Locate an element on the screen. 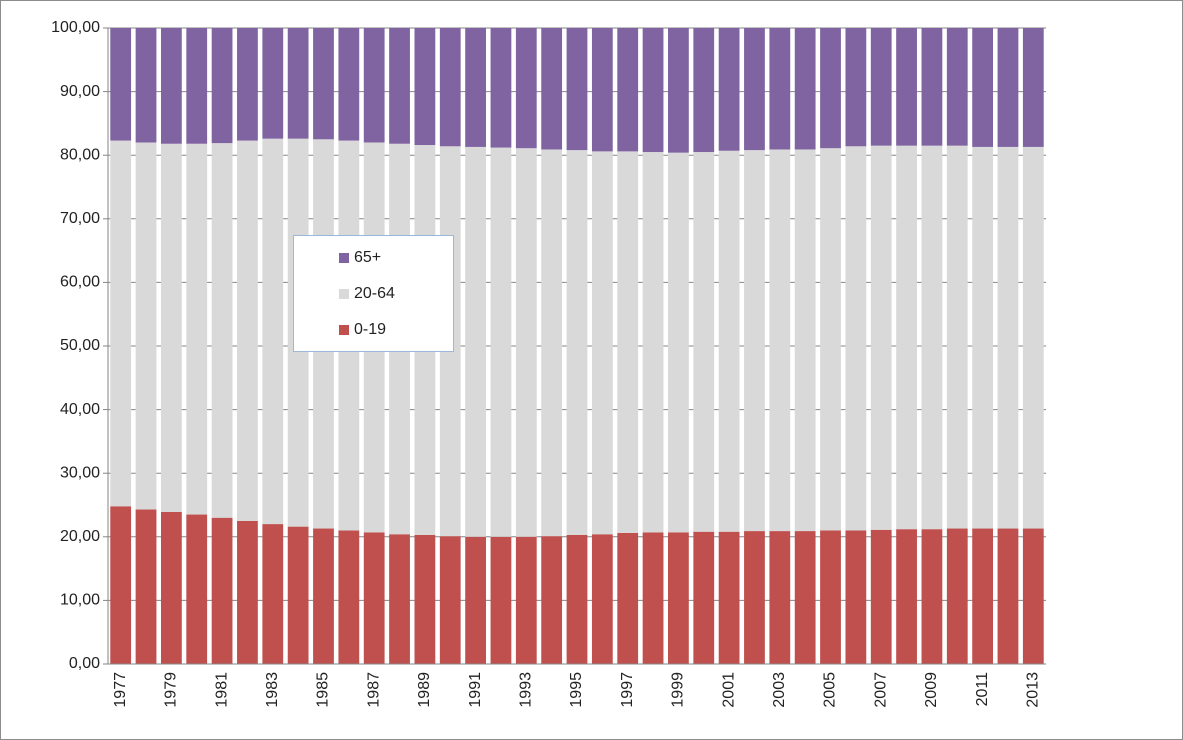  y-tick-label: 90,00 is located at coordinates (80, 91).